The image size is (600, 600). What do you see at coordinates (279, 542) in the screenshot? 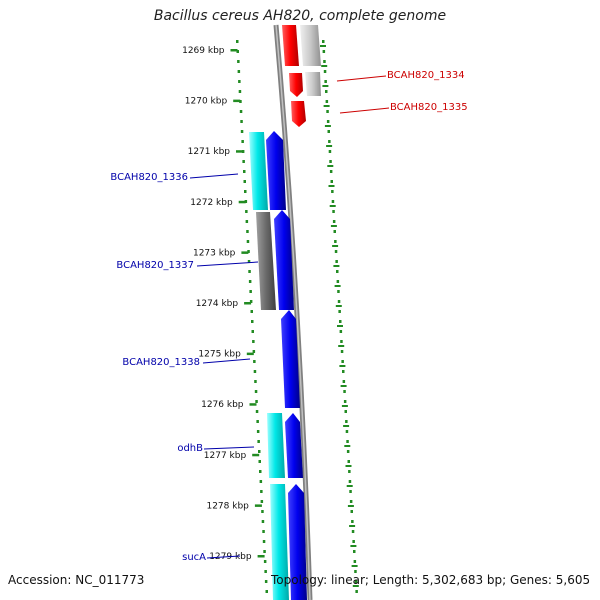
I see `gene-suca-feature` at bounding box center [279, 542].